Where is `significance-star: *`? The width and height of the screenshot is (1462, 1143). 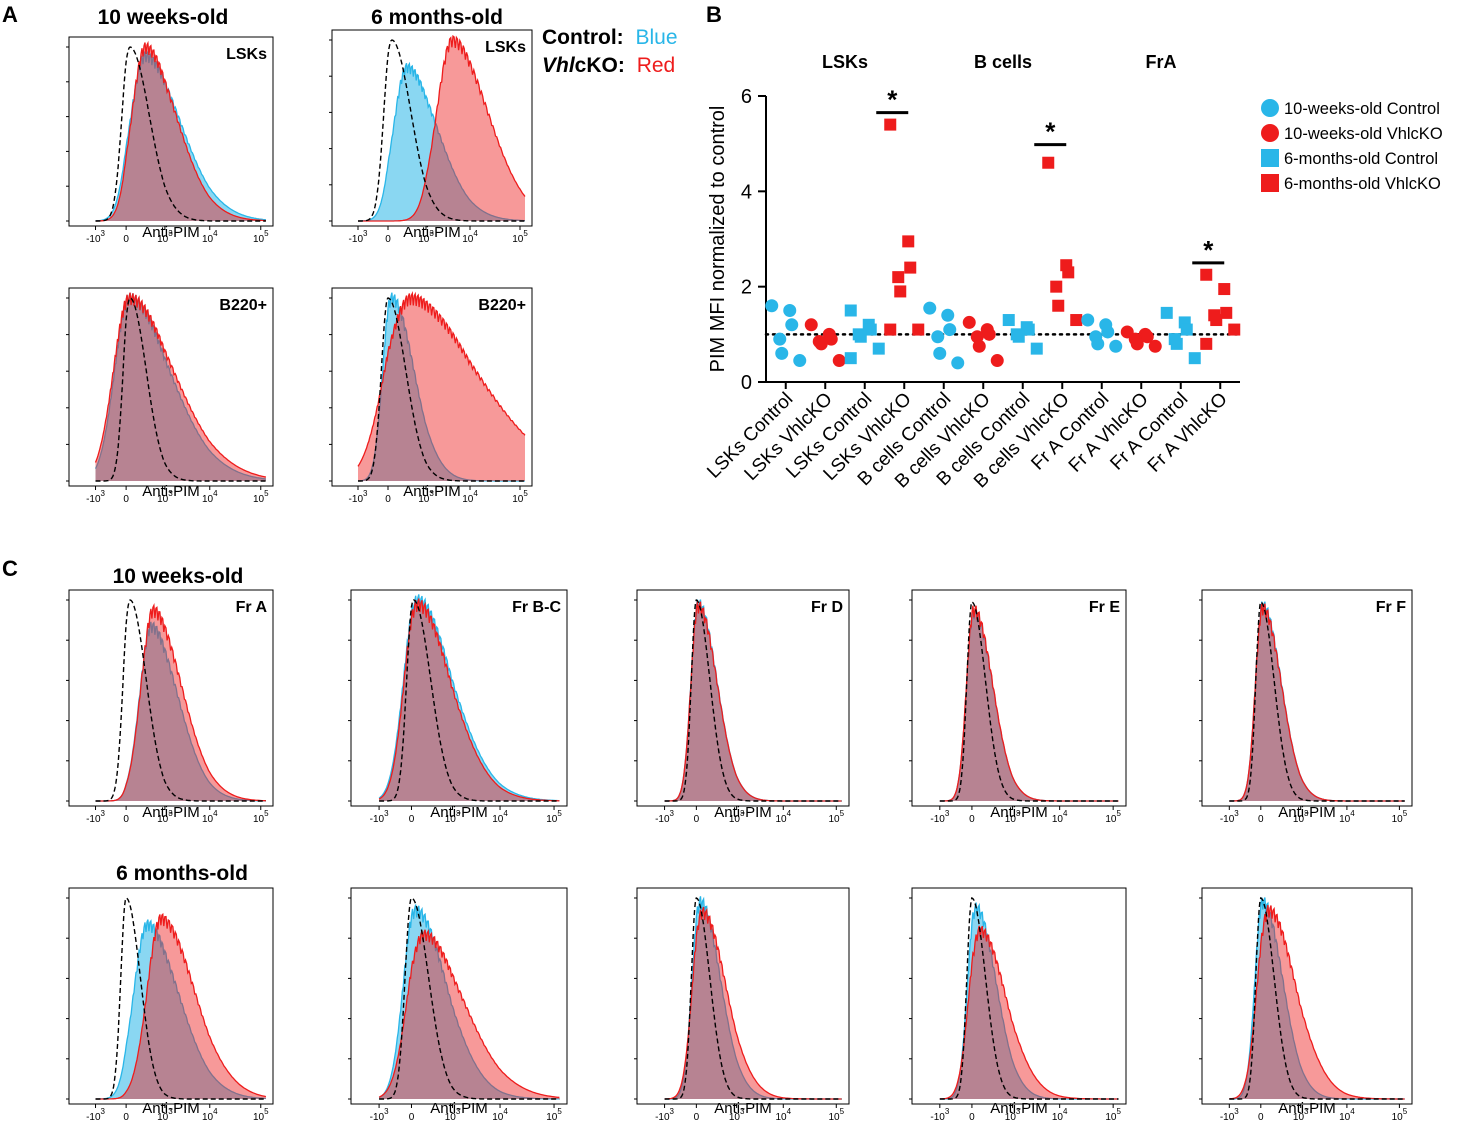
significance-star: * is located at coordinates (1208, 250).